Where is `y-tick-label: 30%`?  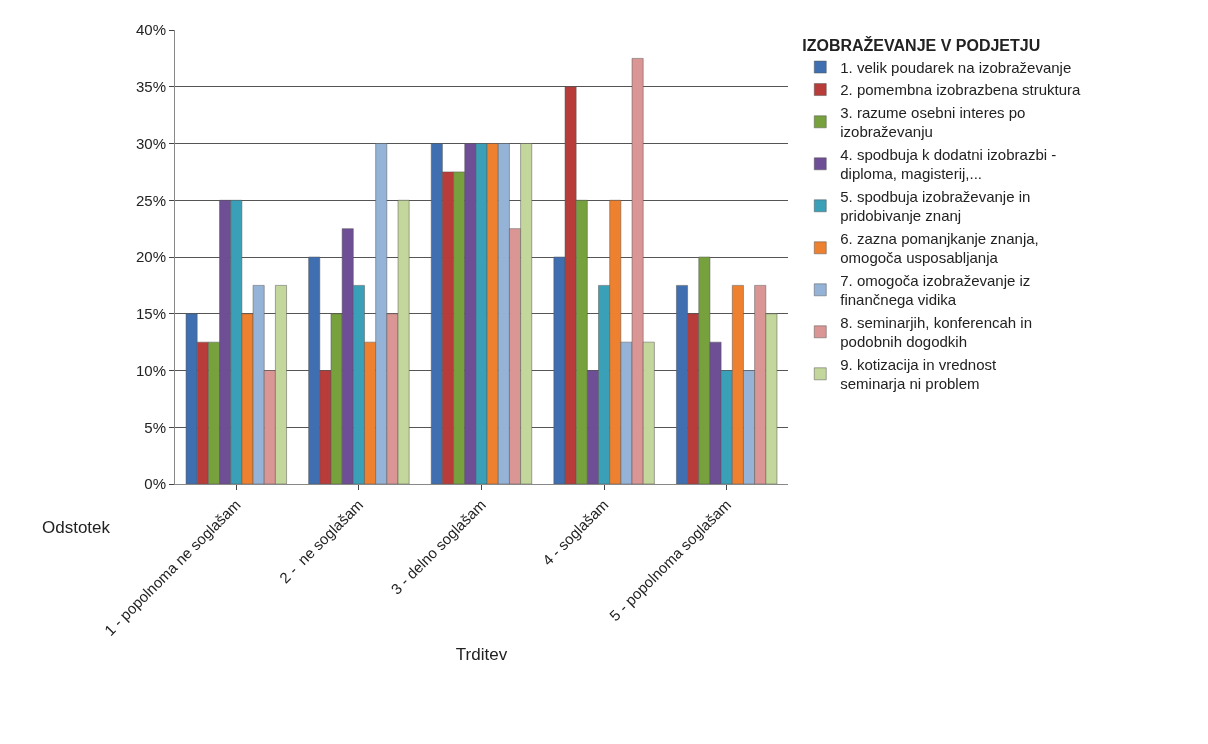 y-tick-label: 30% is located at coordinates (150, 143).